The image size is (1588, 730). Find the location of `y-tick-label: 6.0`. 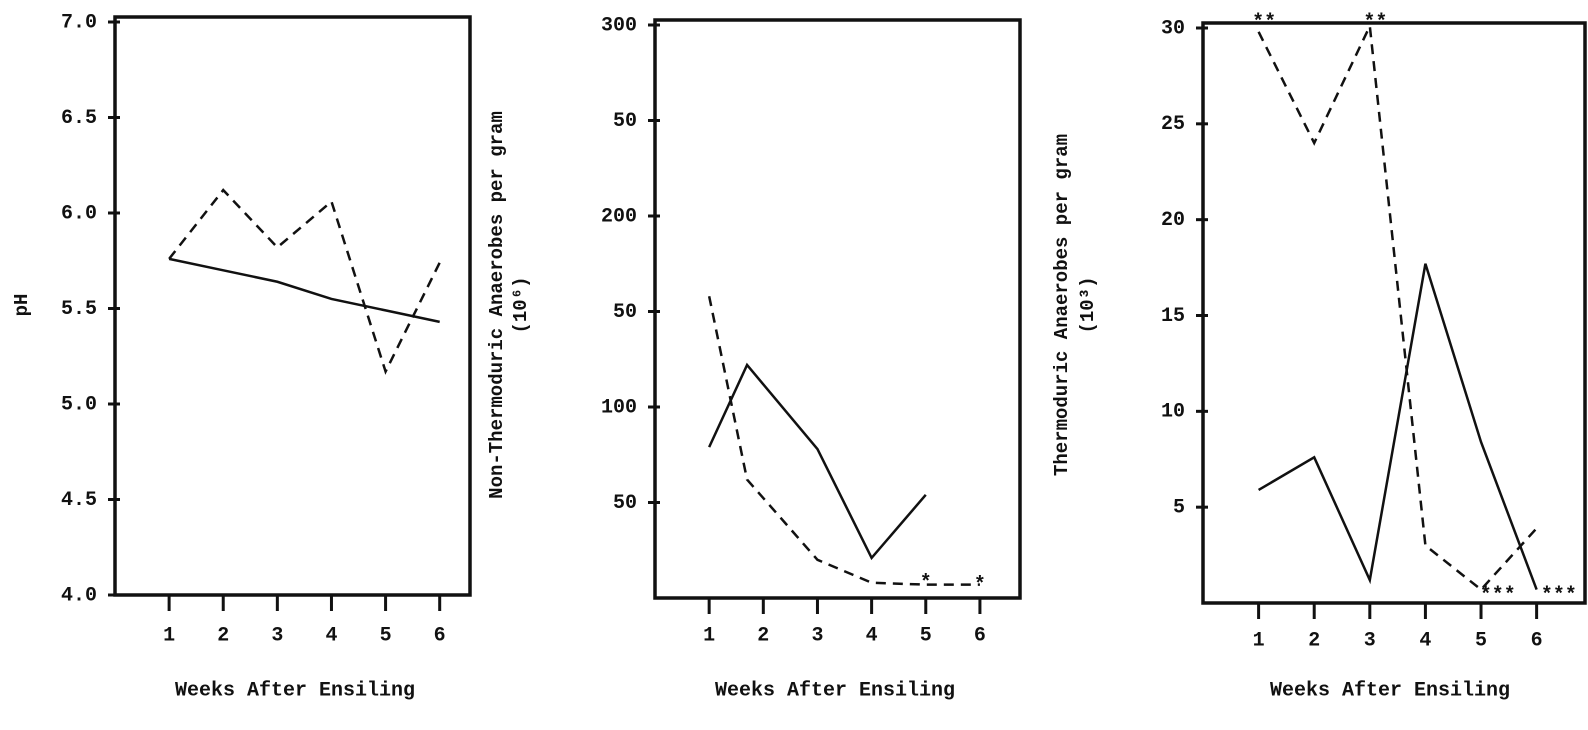

y-tick-label: 6.0 is located at coordinates (79, 213).